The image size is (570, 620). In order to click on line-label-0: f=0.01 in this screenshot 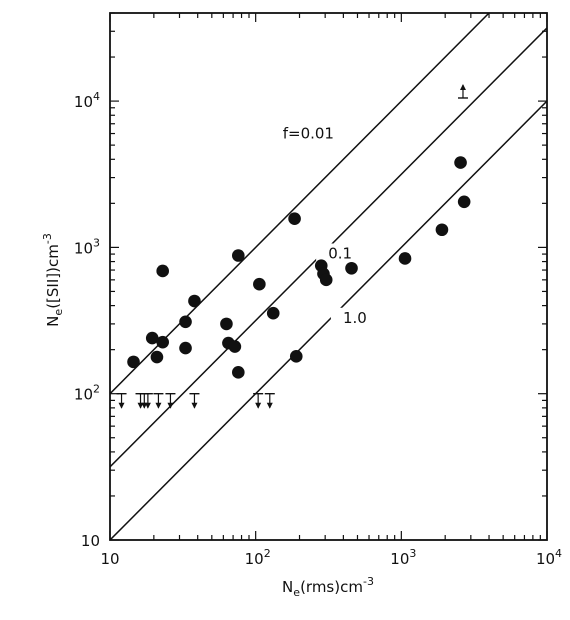, I will do `click(308, 134)`.